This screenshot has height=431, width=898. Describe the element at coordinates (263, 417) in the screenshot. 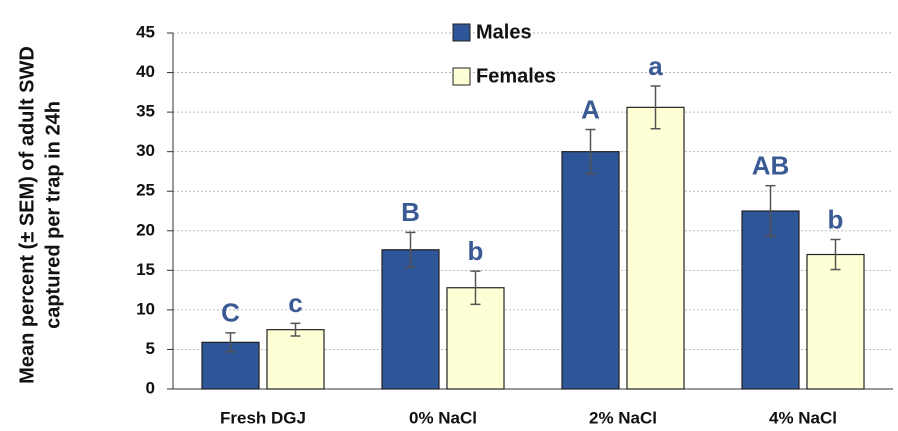

I see `x-tick-label: Fresh DGJ` at that location.